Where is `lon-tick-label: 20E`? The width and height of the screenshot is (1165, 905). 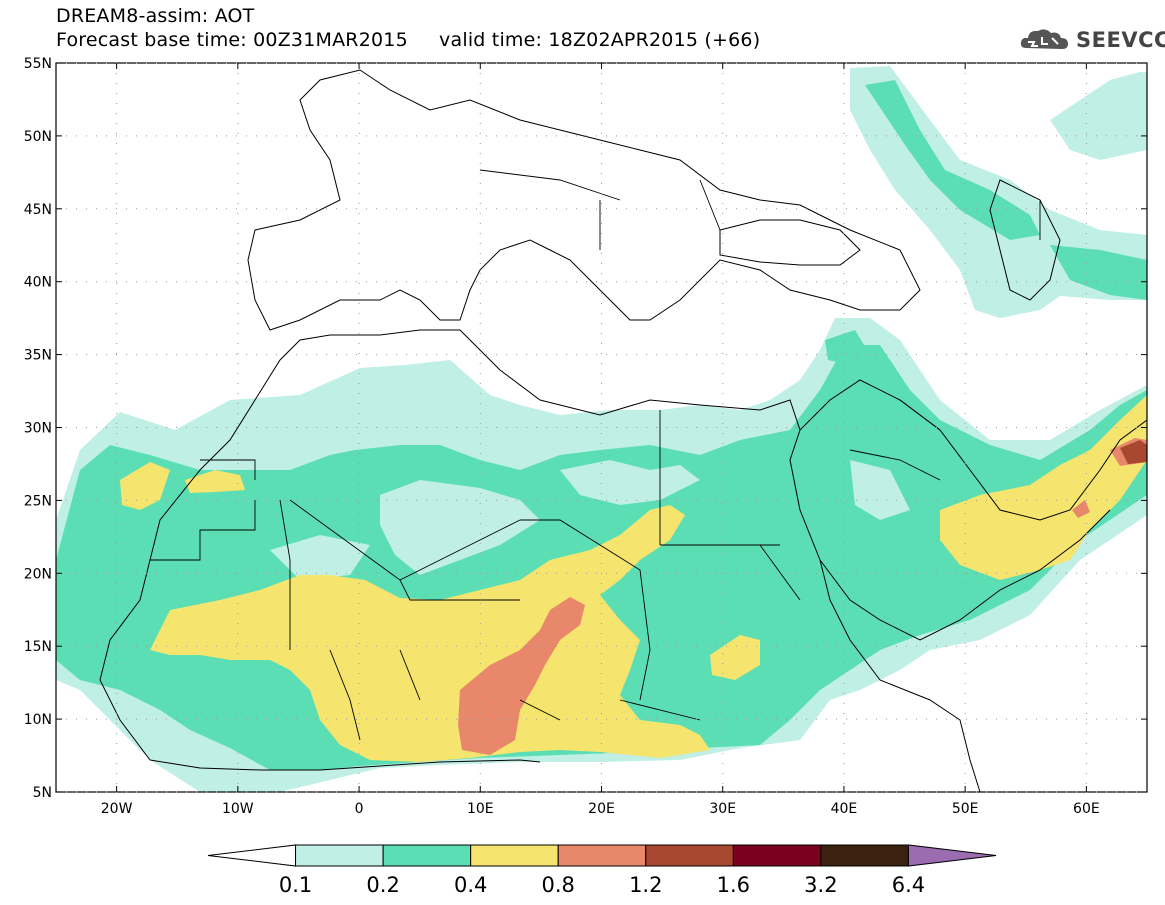
lon-tick-label: 20E is located at coordinates (601, 809).